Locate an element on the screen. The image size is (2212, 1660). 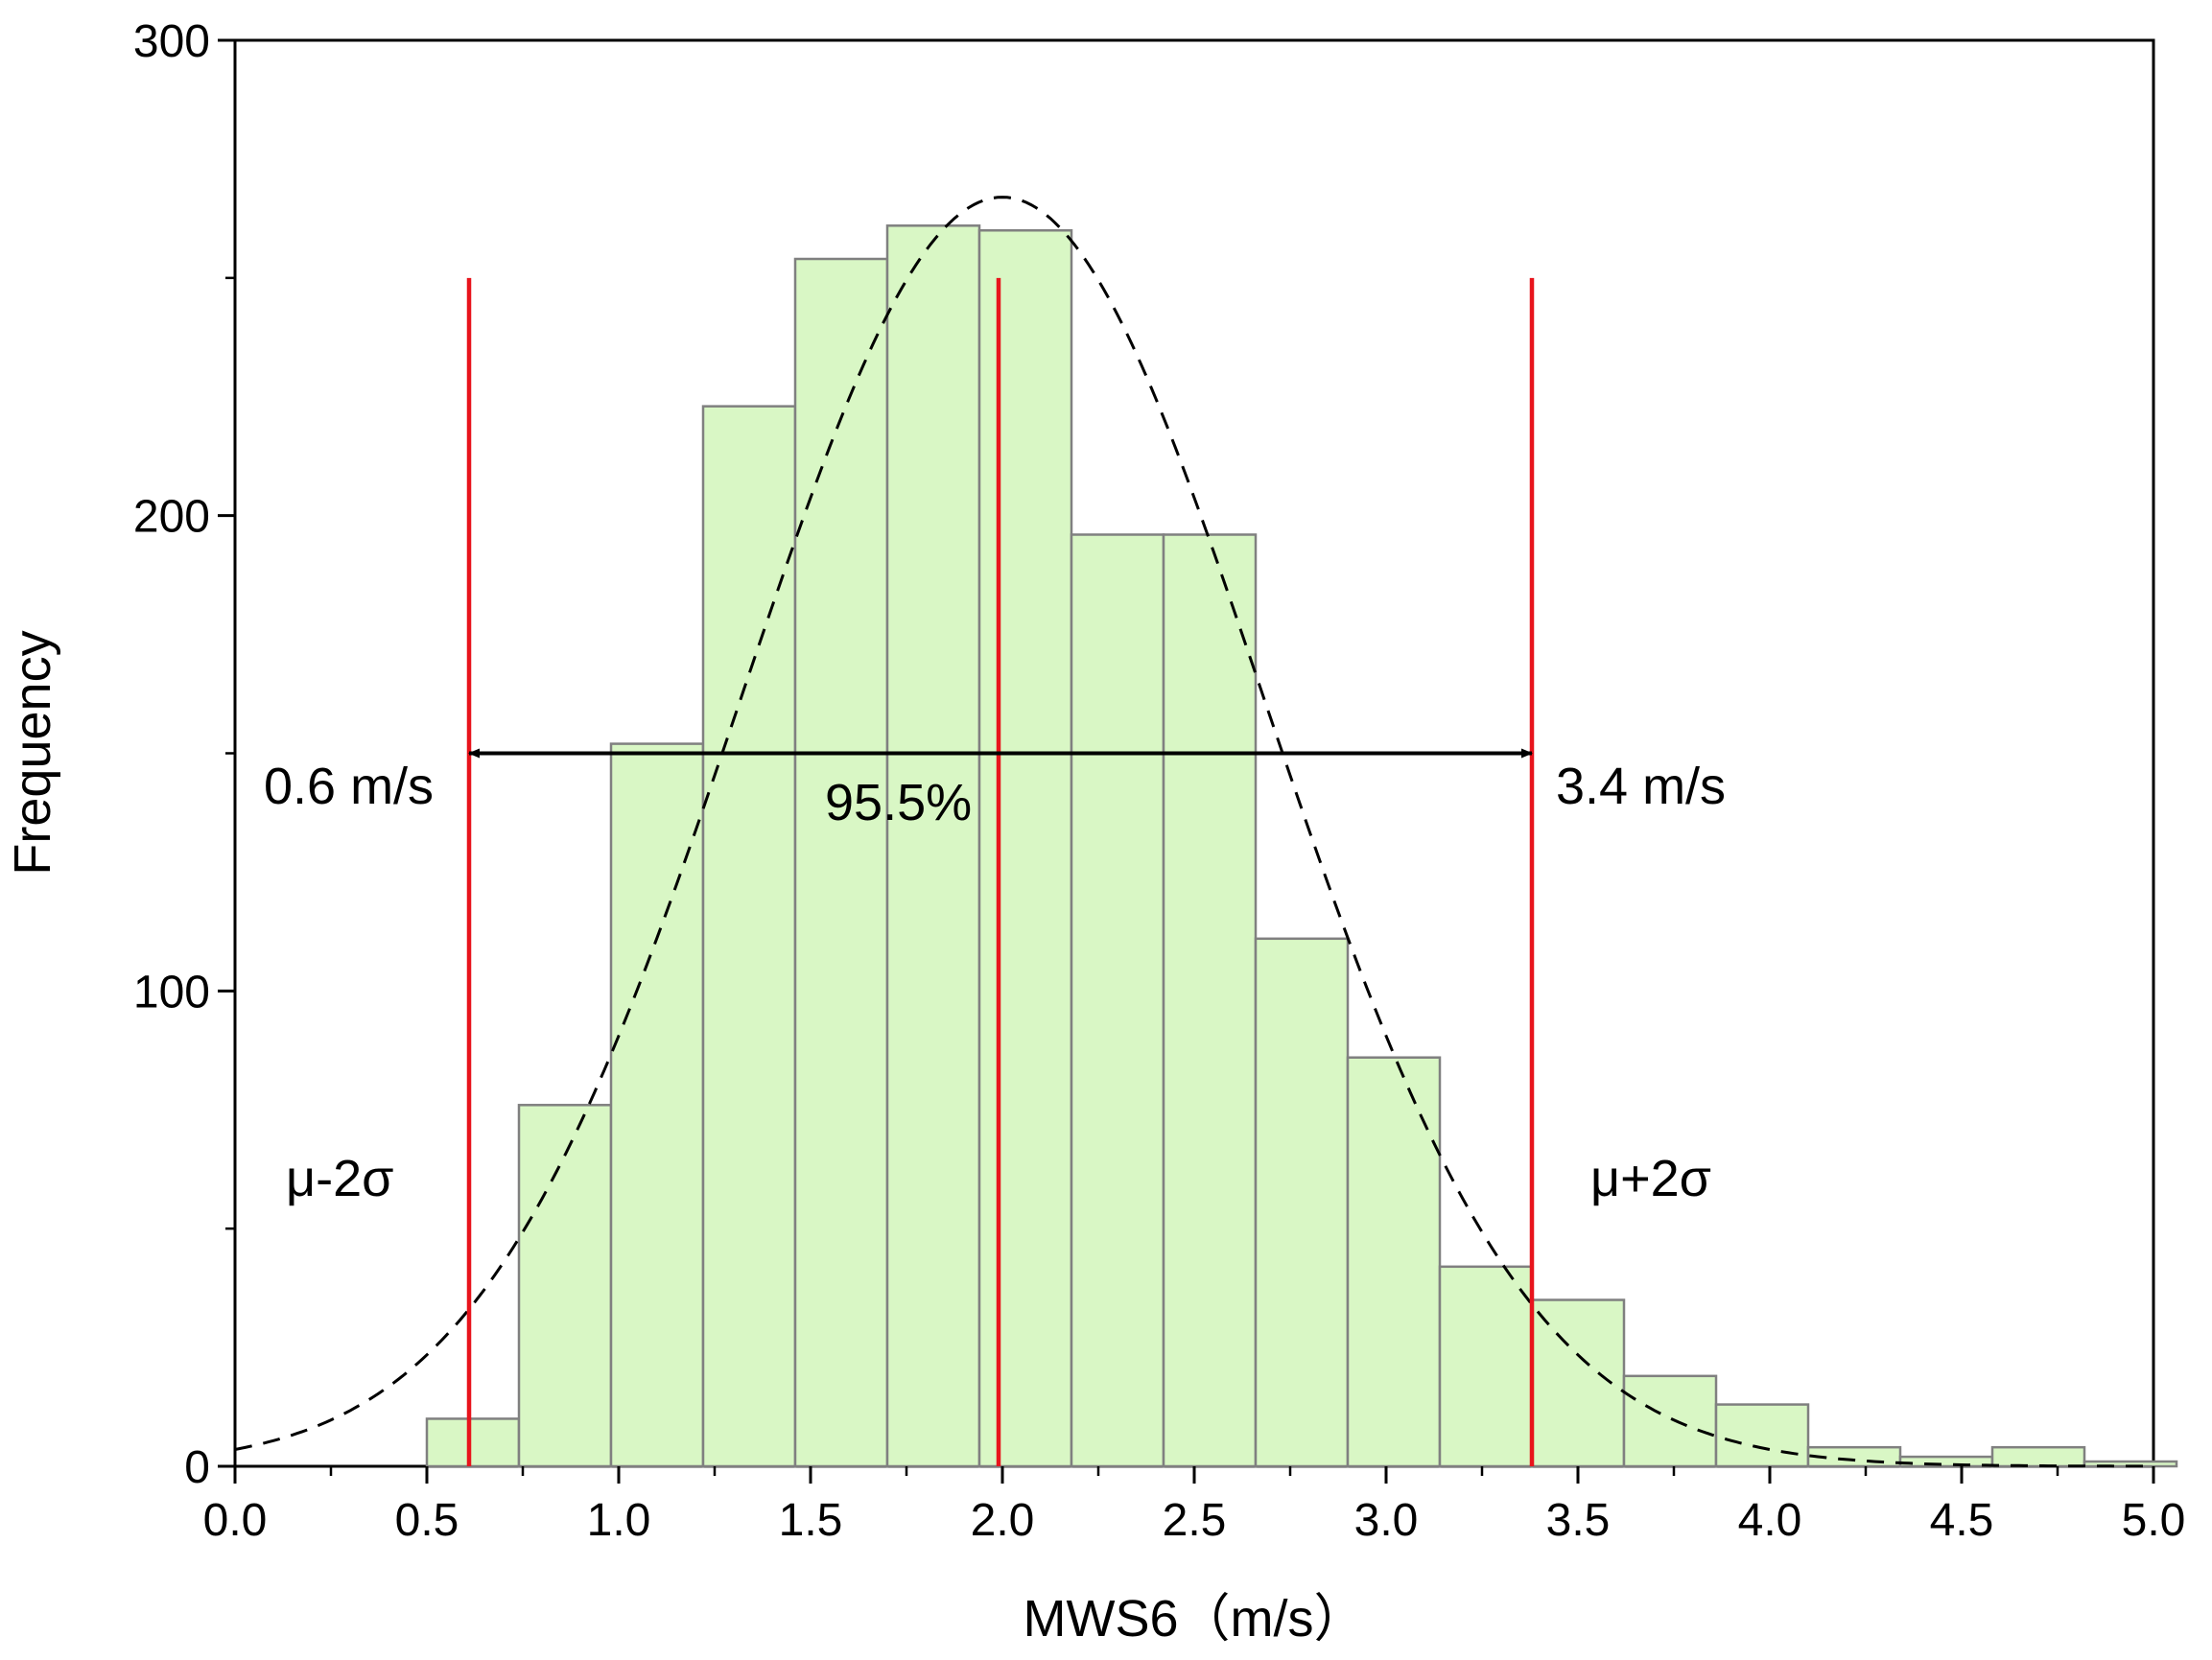
left-sigma-label: μ-2σ is located at coordinates (339, 1178).